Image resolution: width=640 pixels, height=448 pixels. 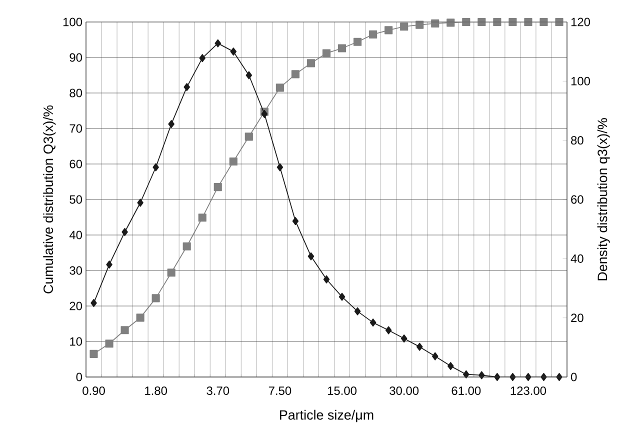 I want to click on y-tick-label: 0, so click(x=79, y=377).